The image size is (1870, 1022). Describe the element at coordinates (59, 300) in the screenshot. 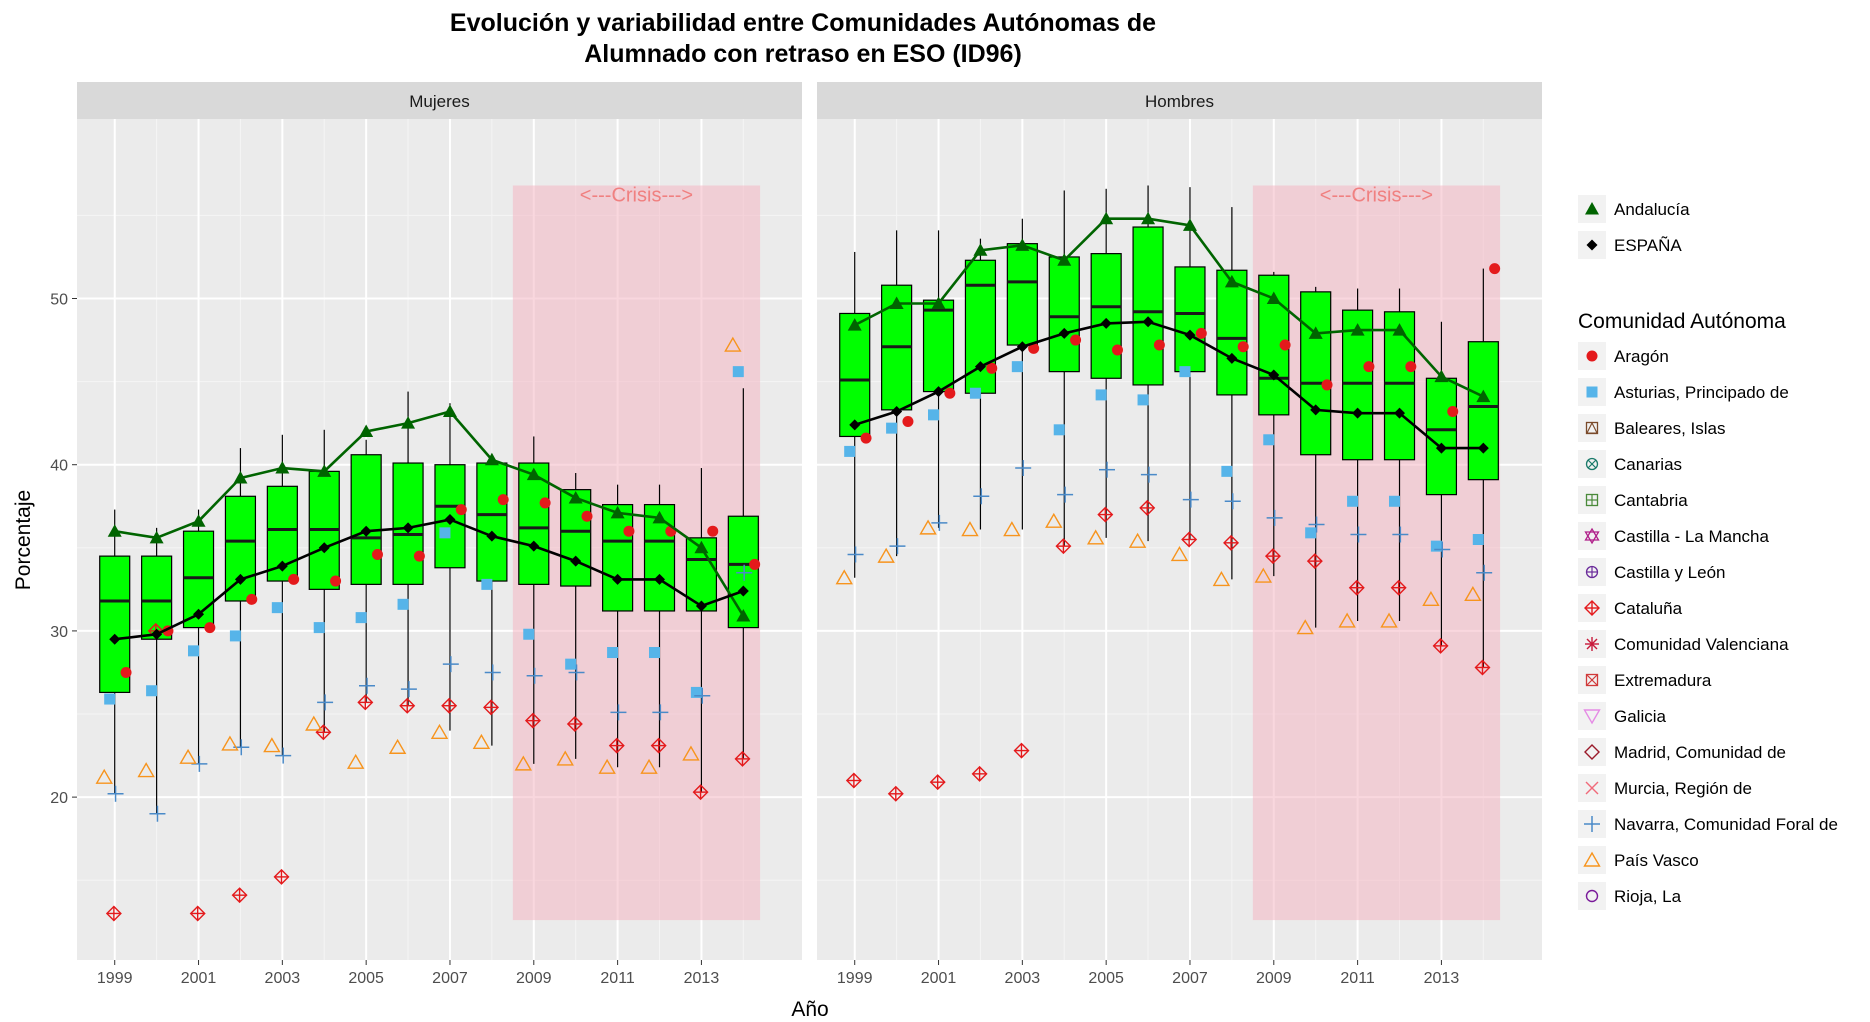

I see `y-tick-label: 50` at that location.